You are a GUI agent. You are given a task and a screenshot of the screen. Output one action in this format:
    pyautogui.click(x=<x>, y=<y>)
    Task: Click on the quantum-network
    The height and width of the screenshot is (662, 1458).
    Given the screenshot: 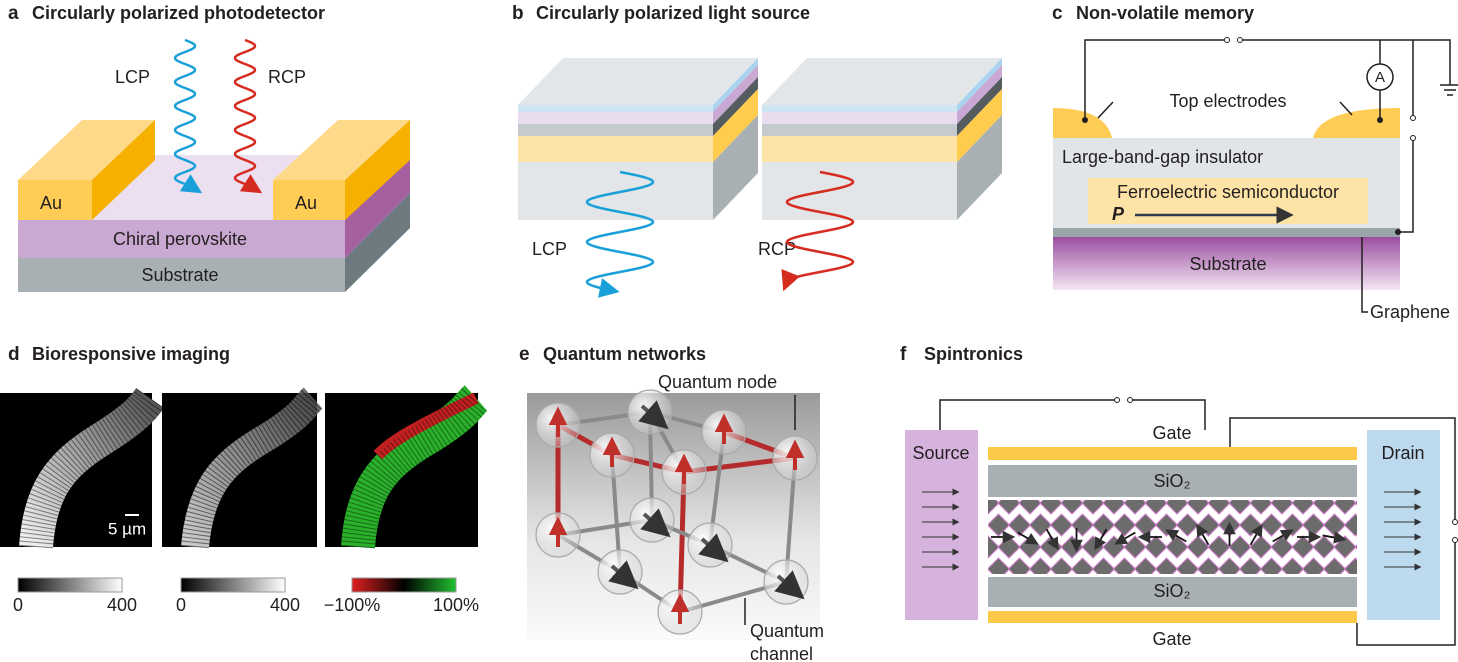 What is the action you would take?
    pyautogui.click(x=676, y=512)
    